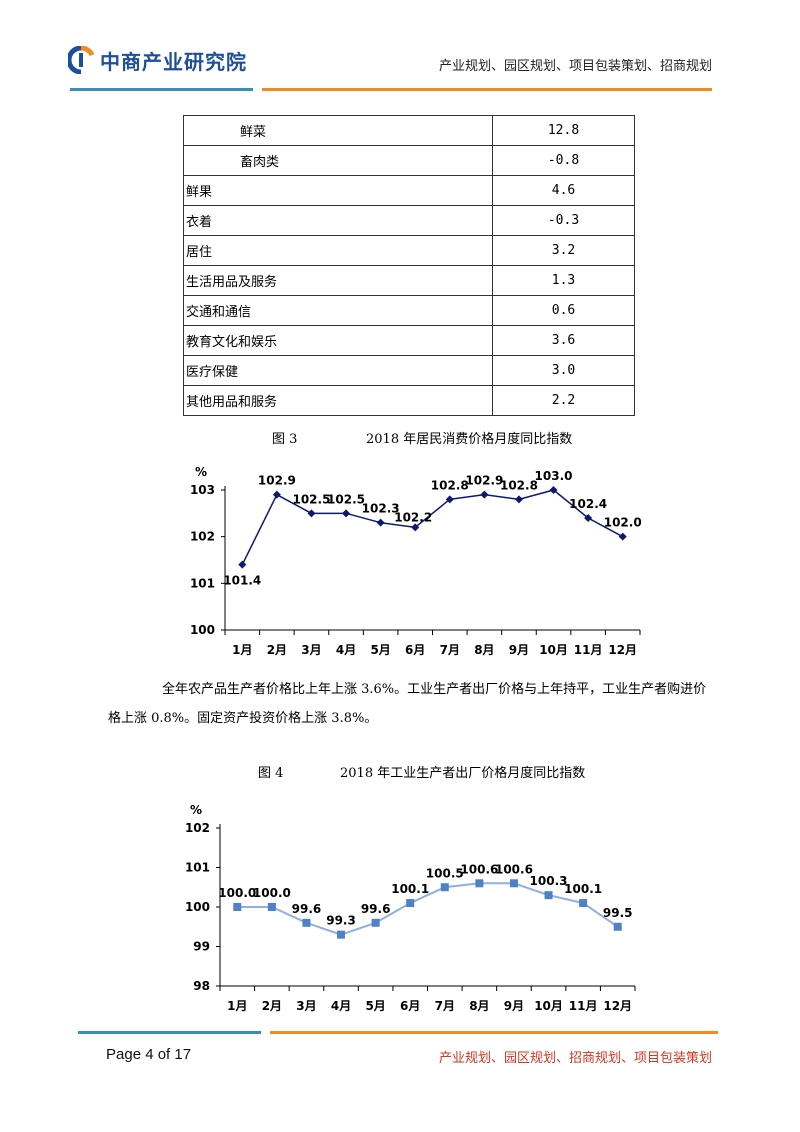  I want to click on figure-3-caption: 图 3 2018 年居民消费价格月度同比指数, so click(400, 437).